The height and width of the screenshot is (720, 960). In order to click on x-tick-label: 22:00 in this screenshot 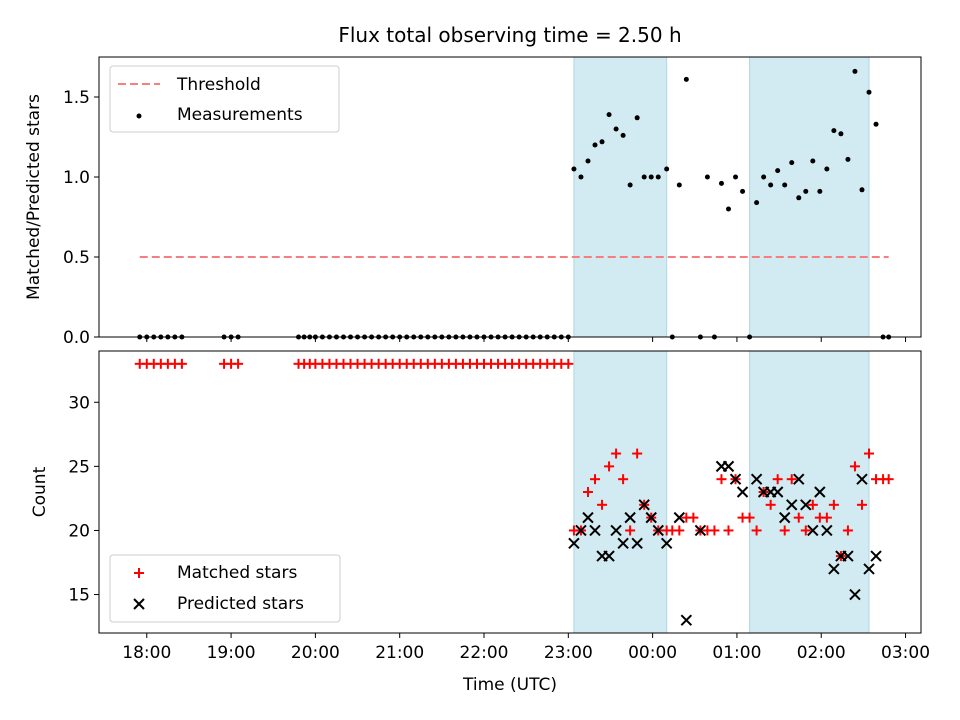, I will do `click(484, 653)`.